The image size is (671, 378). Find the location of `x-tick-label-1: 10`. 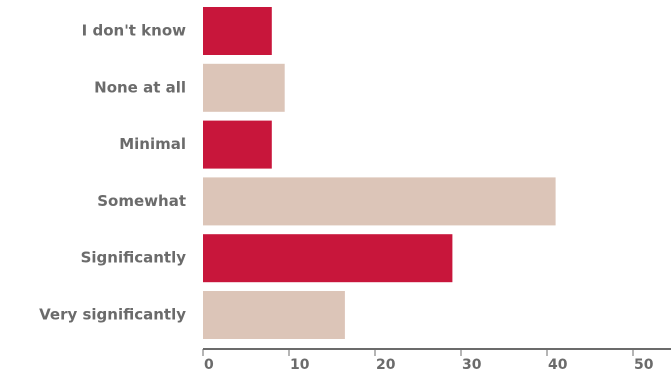

x-tick-label-1: 10 is located at coordinates (300, 365).